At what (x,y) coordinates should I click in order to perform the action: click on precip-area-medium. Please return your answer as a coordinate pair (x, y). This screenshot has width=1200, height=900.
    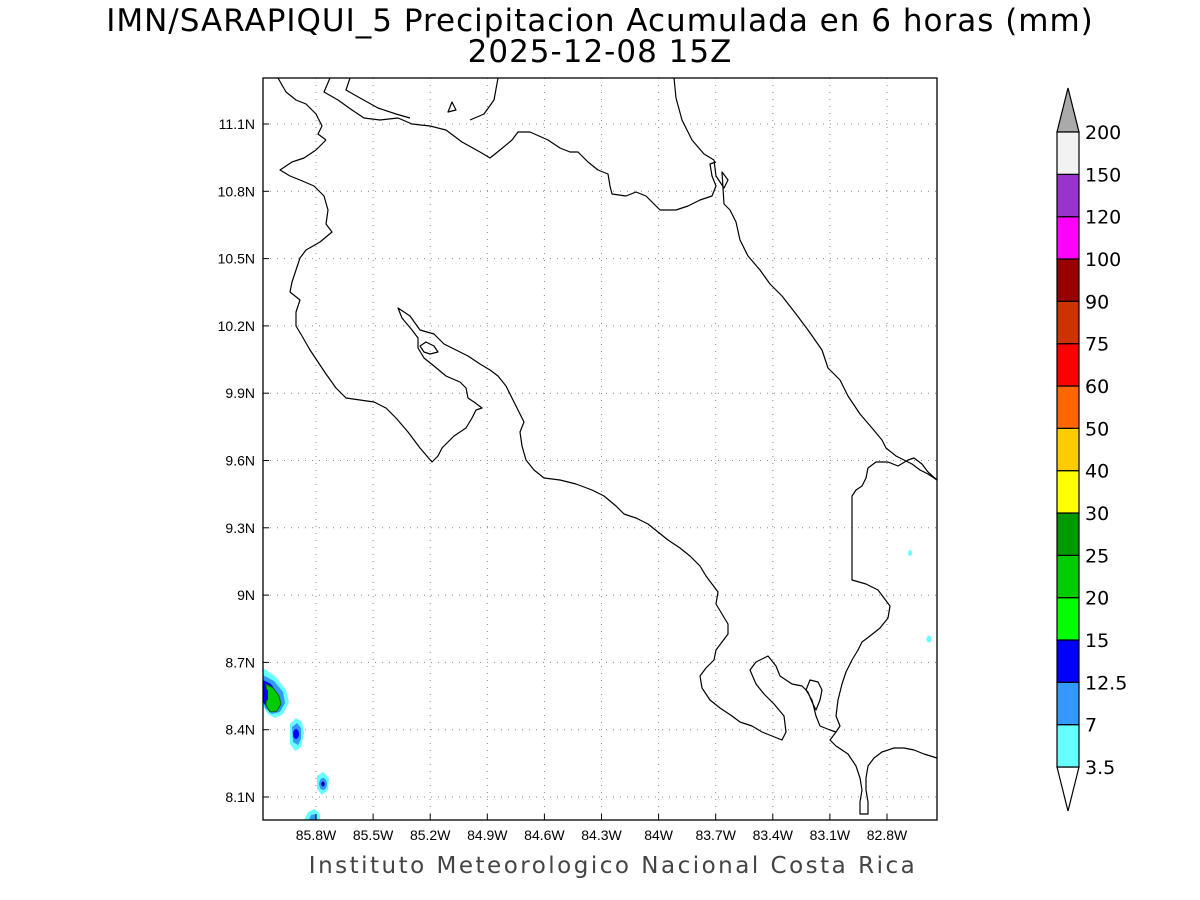
    Looking at the image, I should click on (313, 817).